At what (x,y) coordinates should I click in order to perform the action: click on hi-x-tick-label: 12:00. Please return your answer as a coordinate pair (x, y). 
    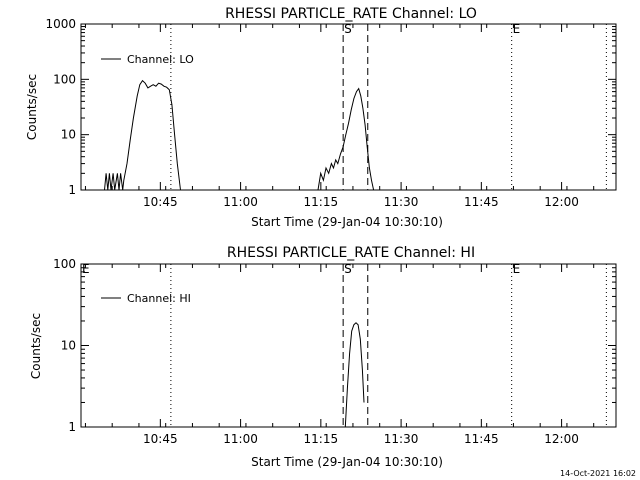
    Looking at the image, I should click on (561, 439).